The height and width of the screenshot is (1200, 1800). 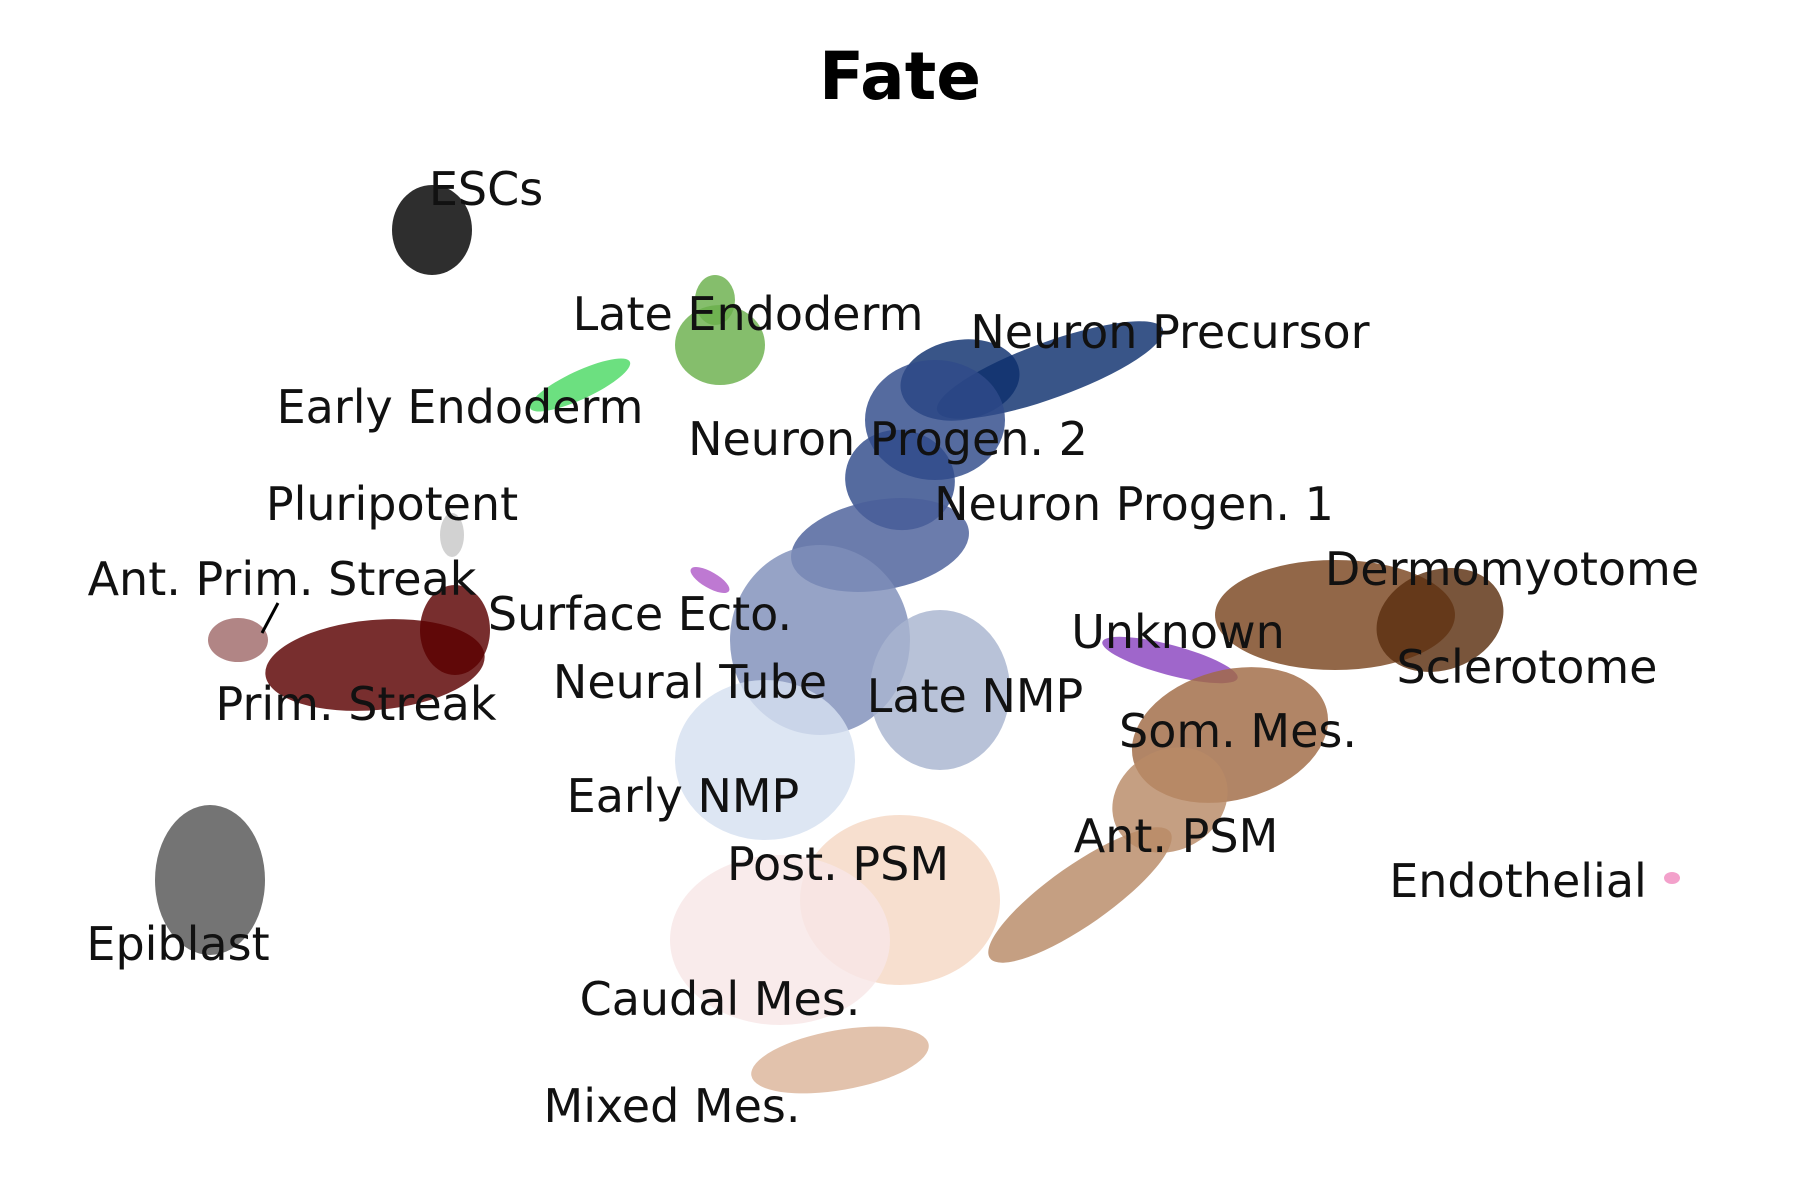 What do you see at coordinates (840, 1060) in the screenshot?
I see `cluster-mixed-mes` at bounding box center [840, 1060].